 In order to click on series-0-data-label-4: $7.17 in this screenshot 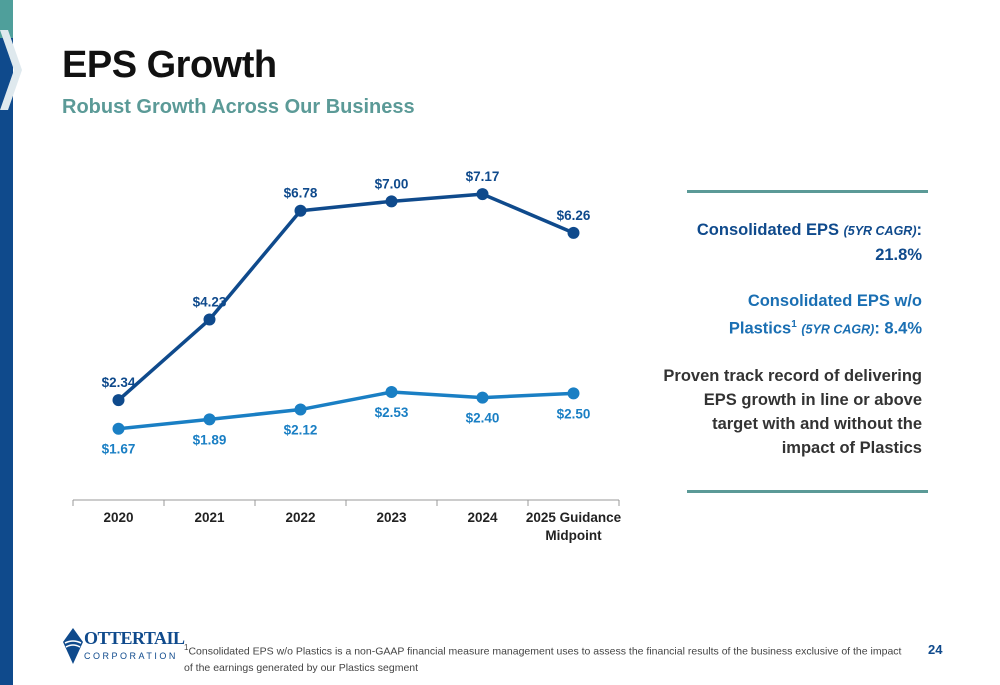, I will do `click(483, 176)`.